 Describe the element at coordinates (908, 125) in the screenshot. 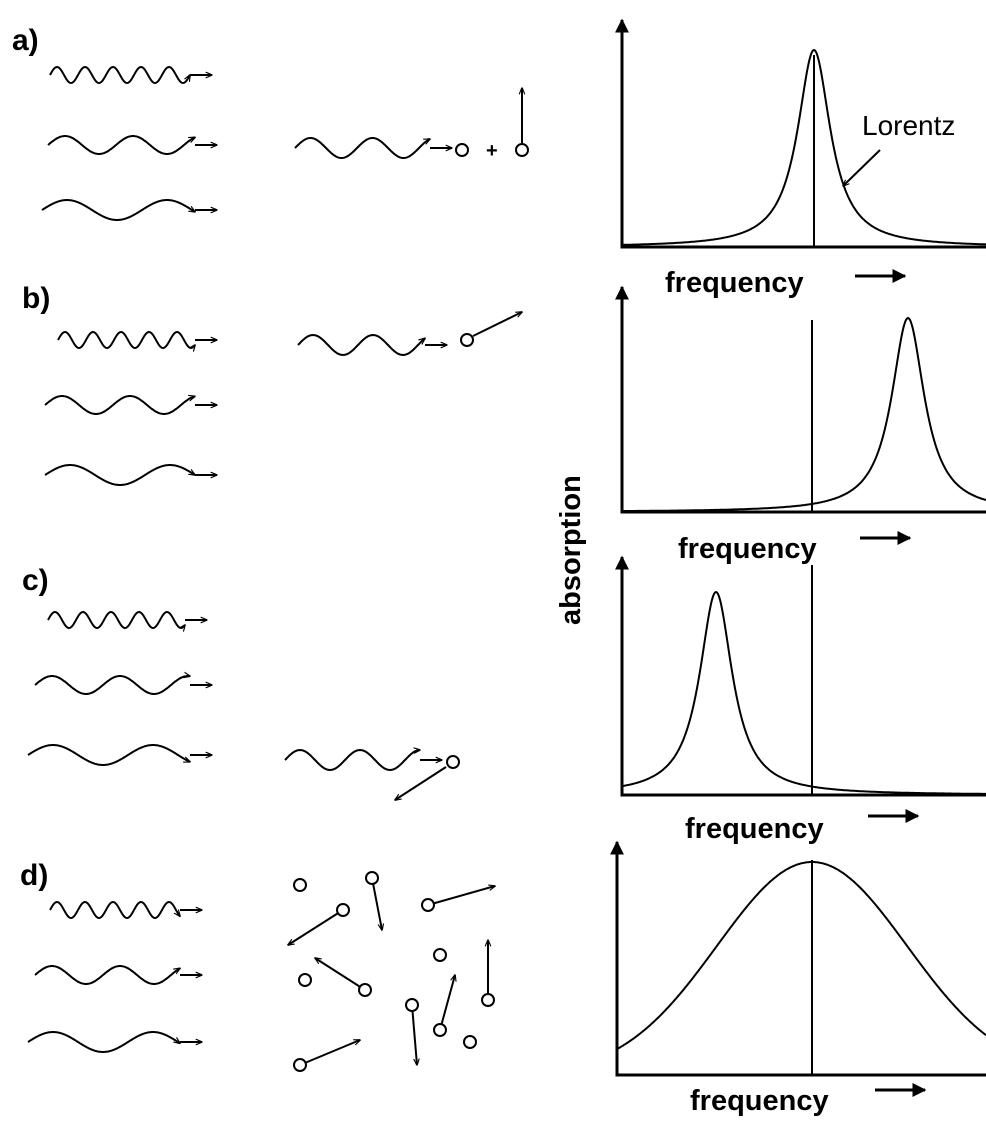

I see `annotation: Lorentz` at that location.